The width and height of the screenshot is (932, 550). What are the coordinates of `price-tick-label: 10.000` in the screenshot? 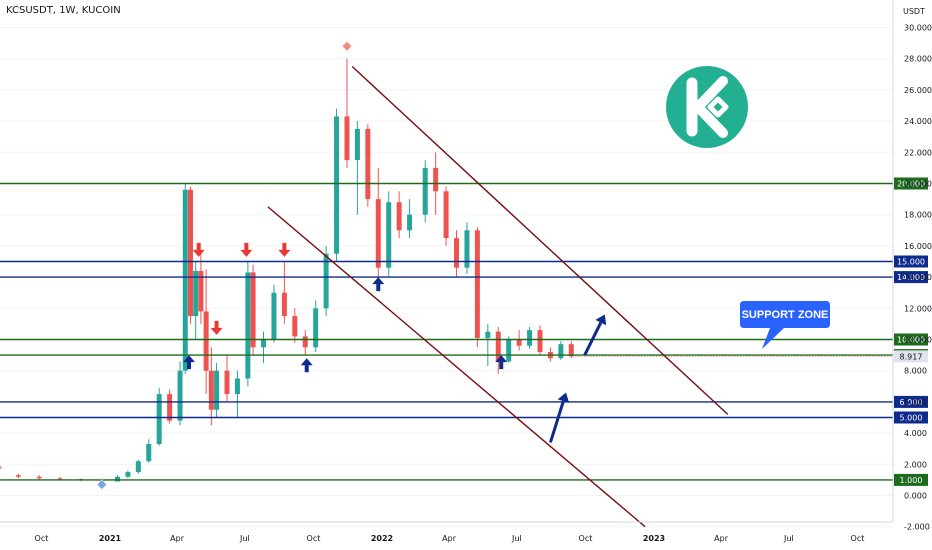 It's located at (918, 340).